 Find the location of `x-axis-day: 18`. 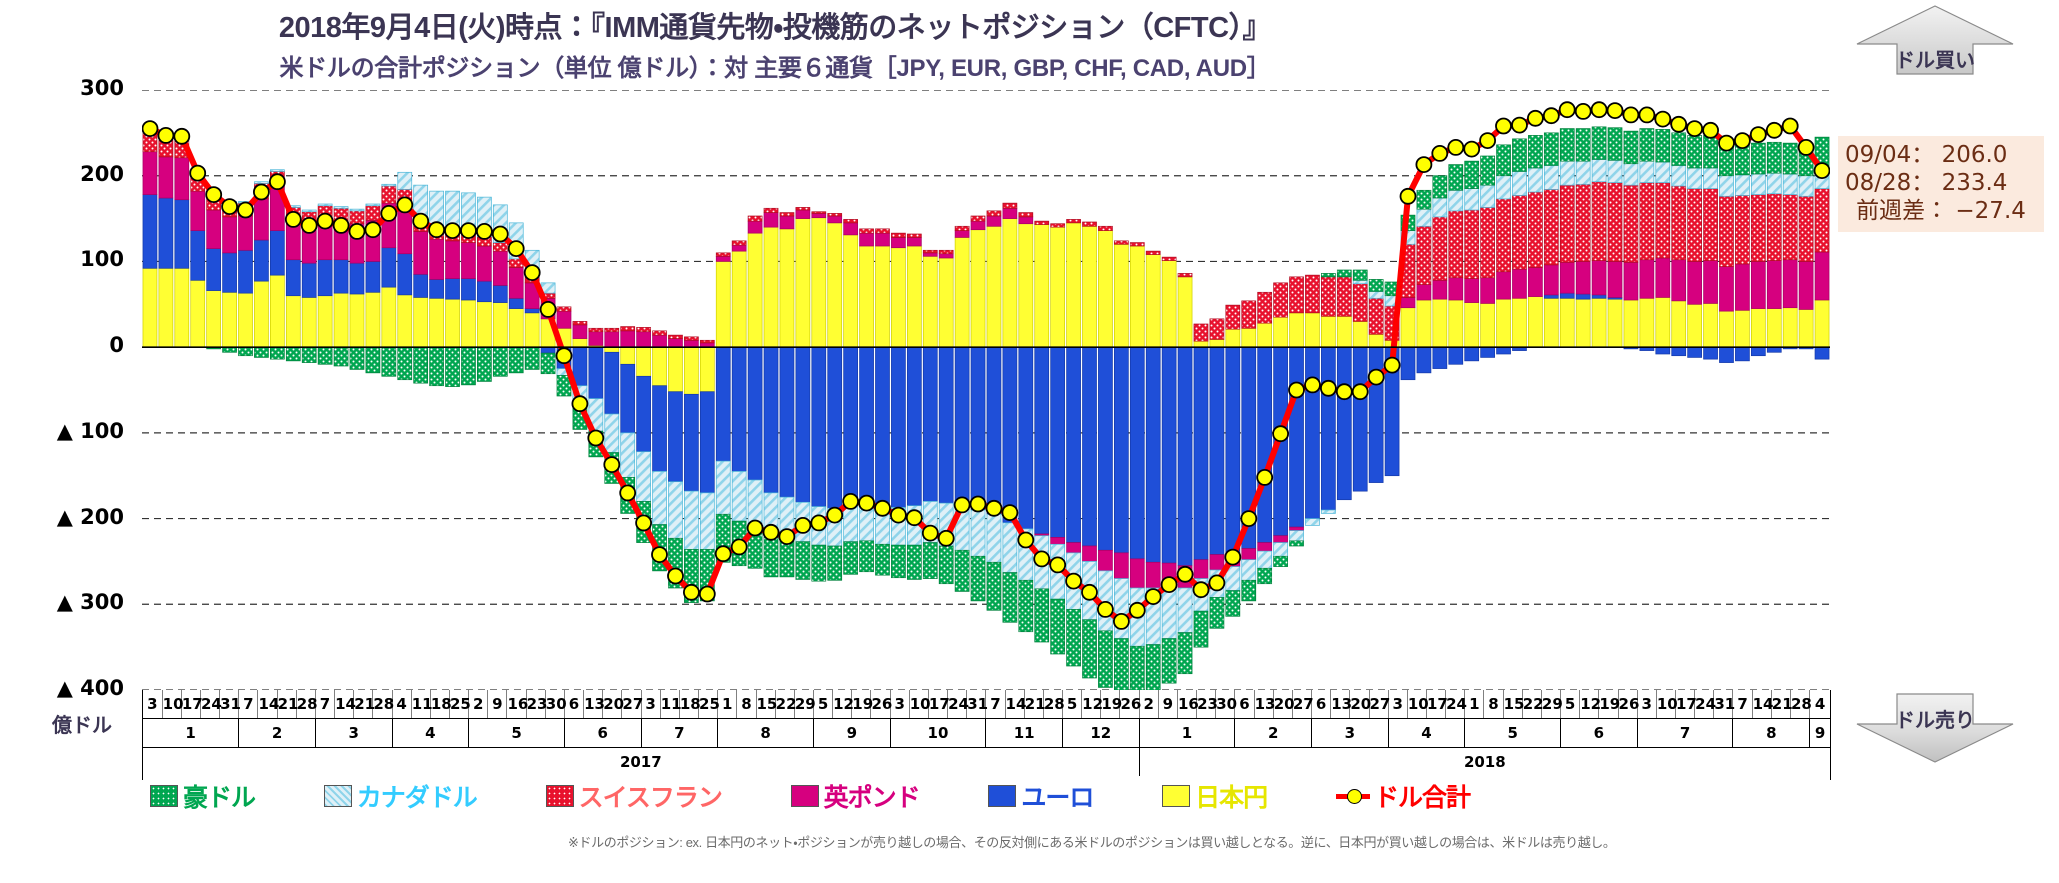

x-axis-day: 18 is located at coordinates (690, 704).